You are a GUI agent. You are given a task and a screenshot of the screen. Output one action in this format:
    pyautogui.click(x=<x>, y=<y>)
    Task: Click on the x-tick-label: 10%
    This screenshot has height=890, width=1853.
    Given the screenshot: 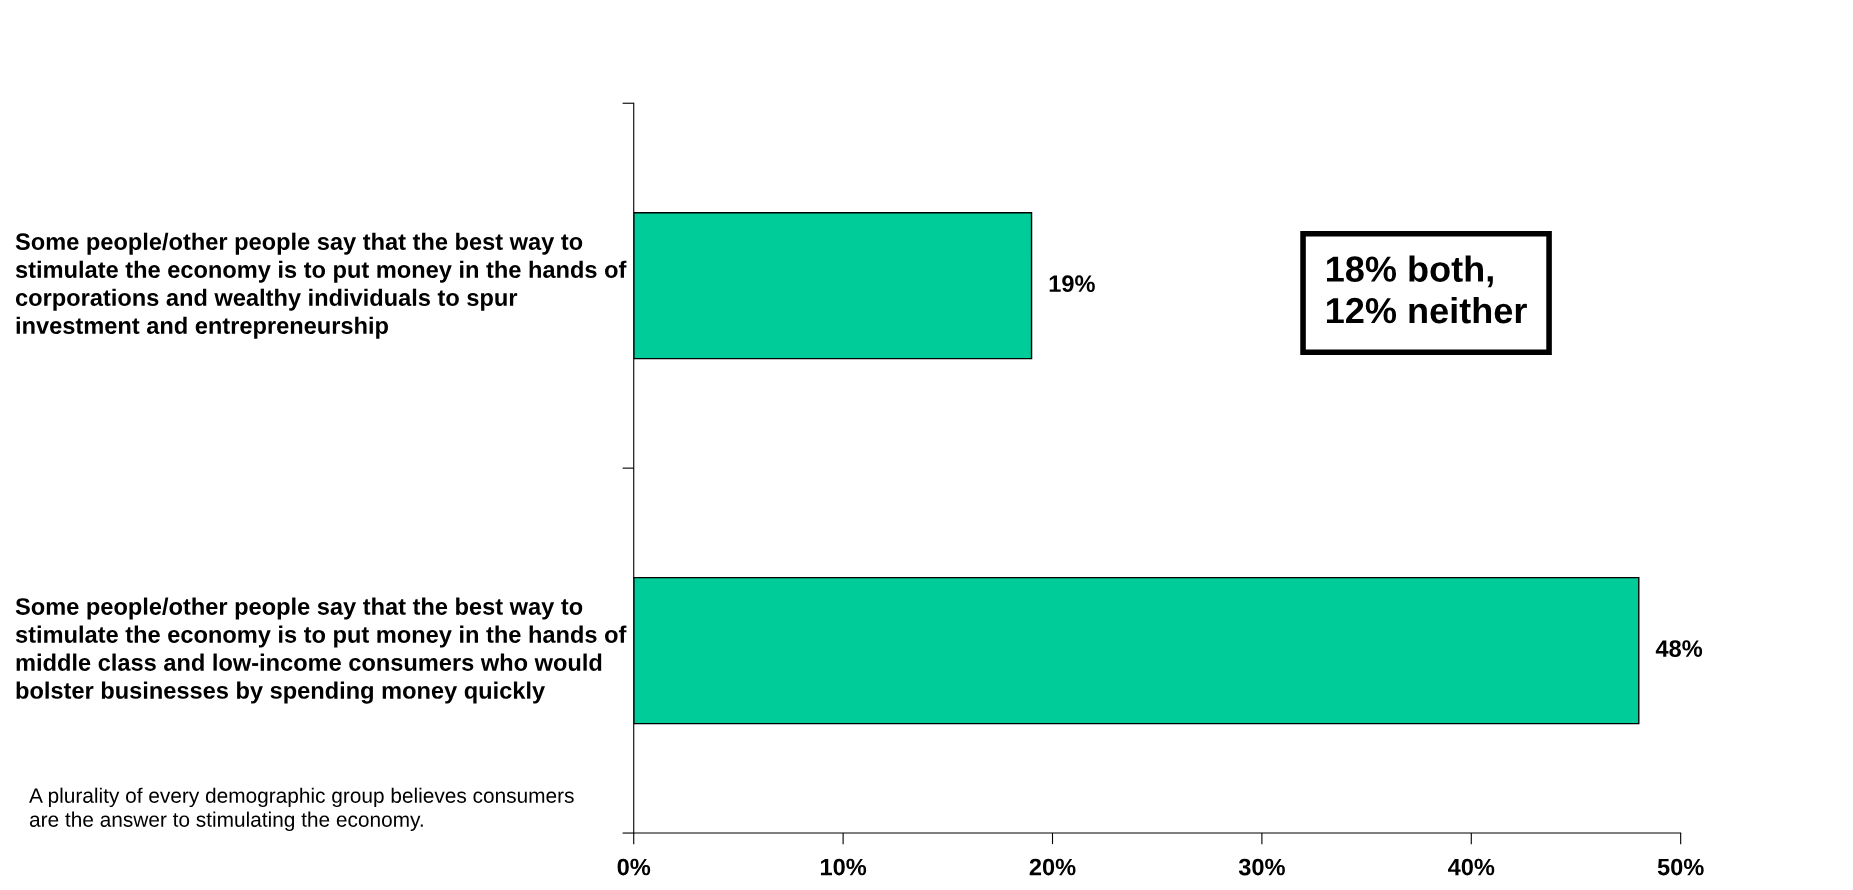 What is the action you would take?
    pyautogui.click(x=843, y=867)
    